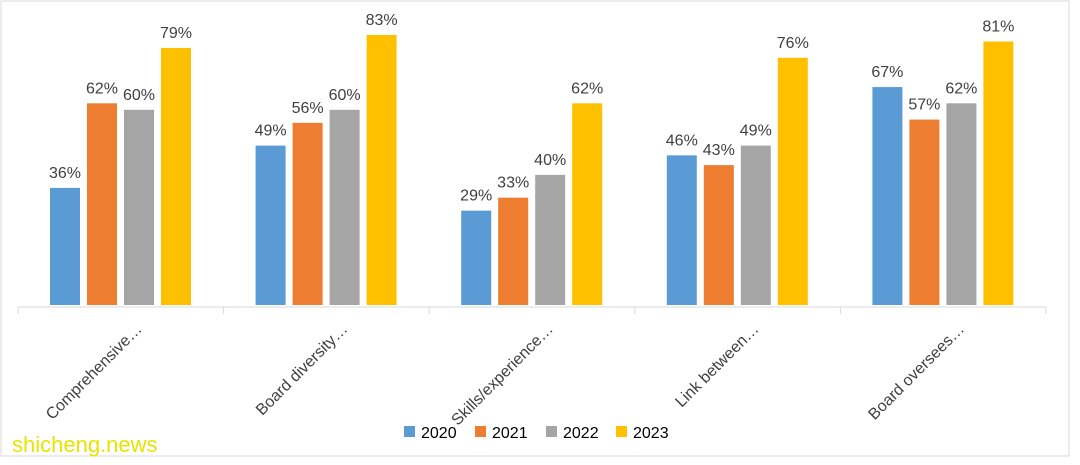  I want to click on data-label-2021-3: 33%, so click(513, 183).